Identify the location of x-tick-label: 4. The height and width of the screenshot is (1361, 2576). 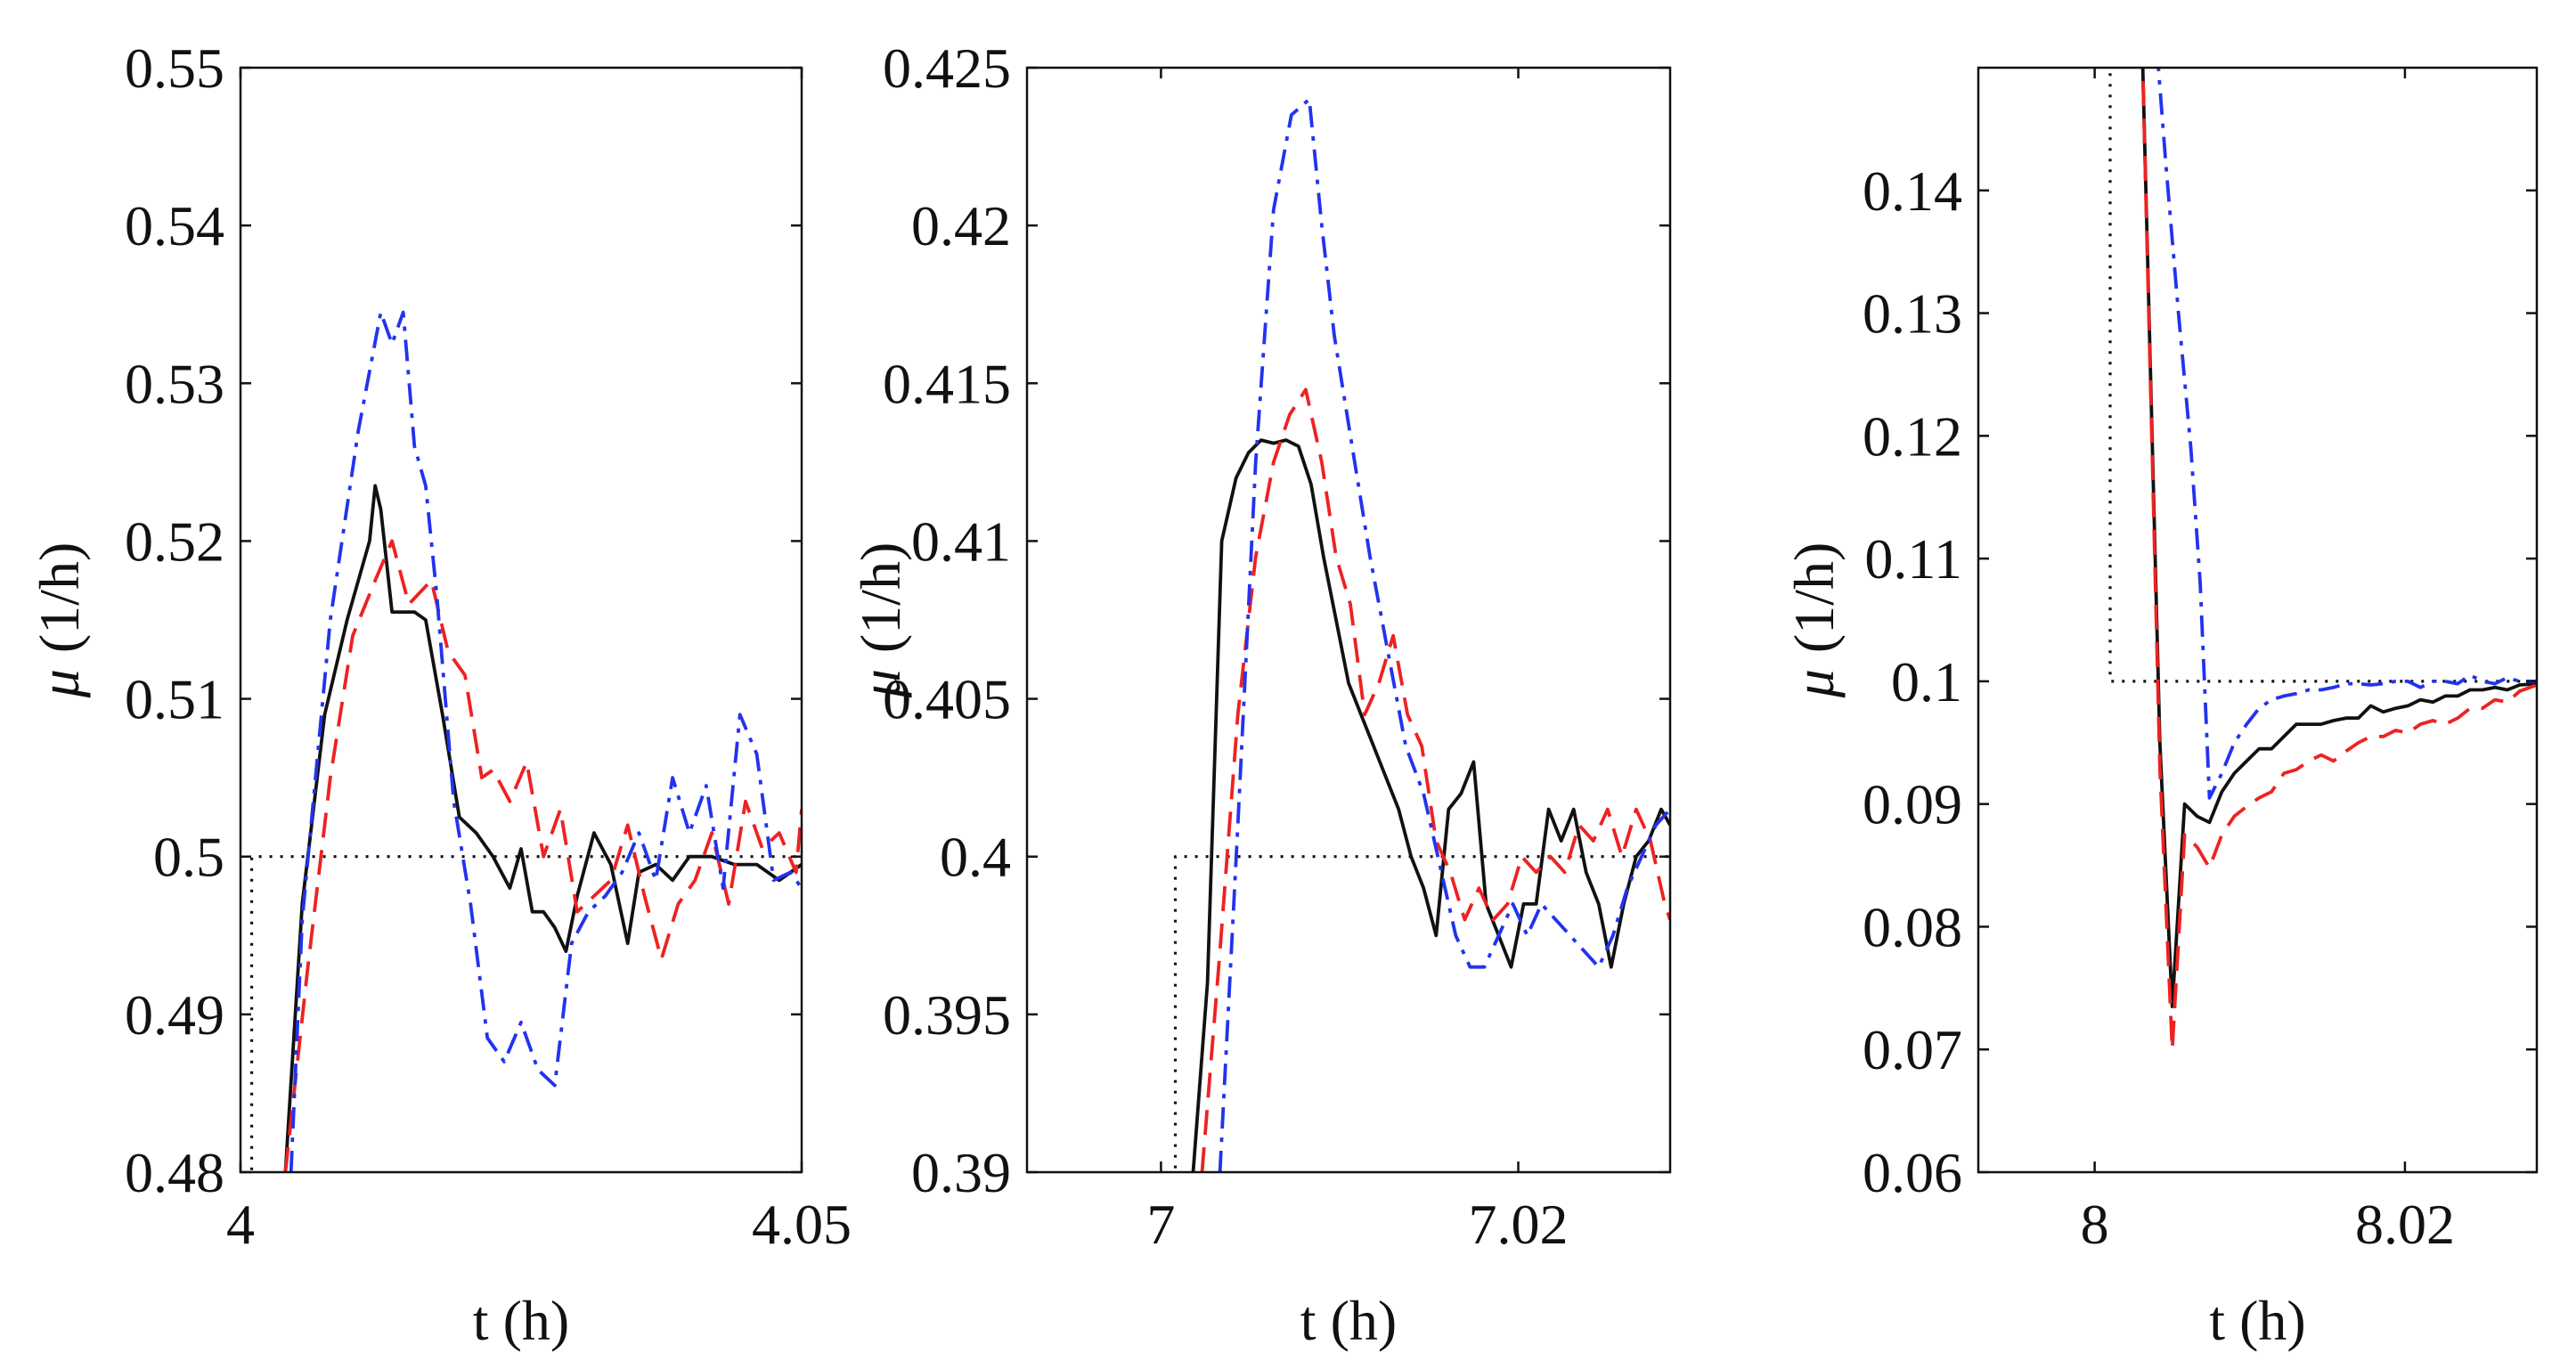
(241, 1224).